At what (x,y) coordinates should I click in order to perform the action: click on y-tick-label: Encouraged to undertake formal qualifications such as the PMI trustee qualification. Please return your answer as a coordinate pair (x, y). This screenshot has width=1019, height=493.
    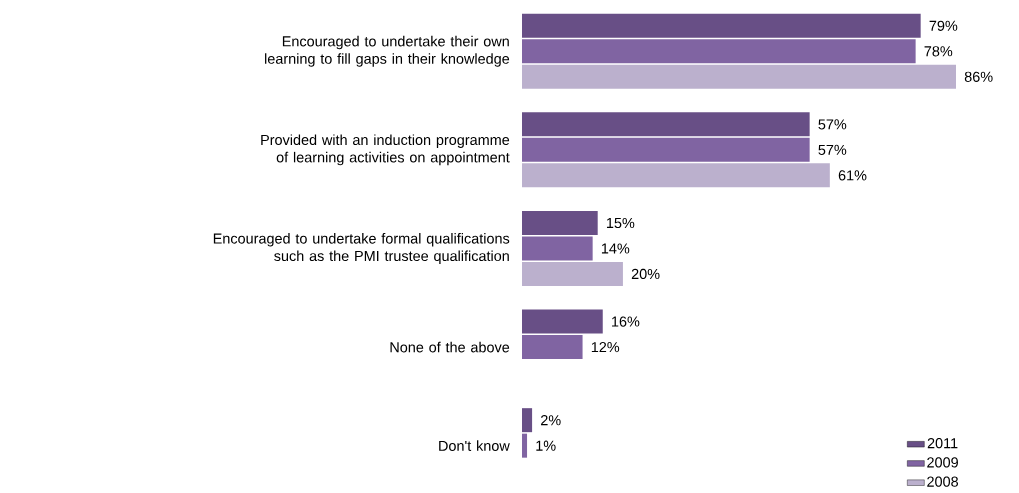
    Looking at the image, I should click on (361, 248).